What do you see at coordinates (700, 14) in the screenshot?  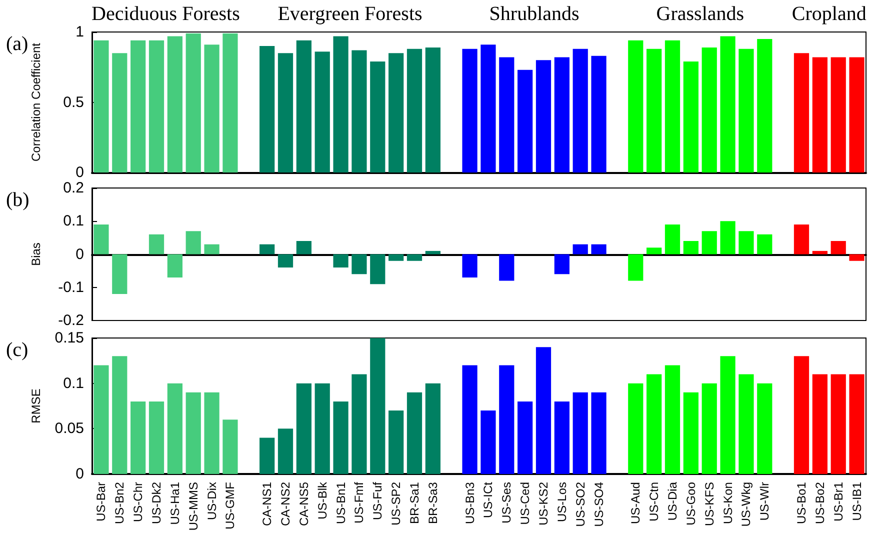 I see `series-label: Grasslands` at bounding box center [700, 14].